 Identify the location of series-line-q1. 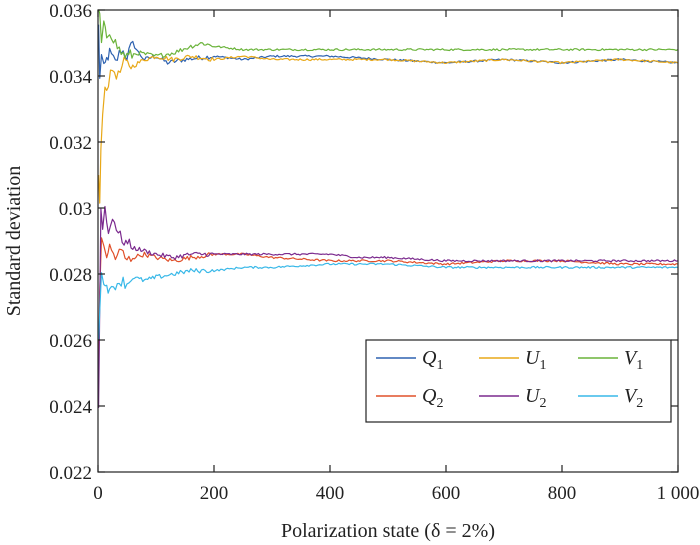
(388, 51).